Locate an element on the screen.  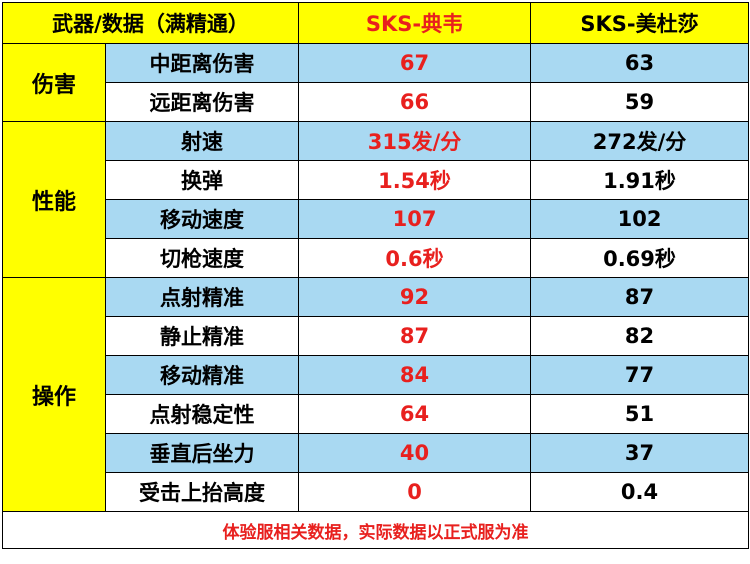
value-cell: 67 is located at coordinates (415, 63).